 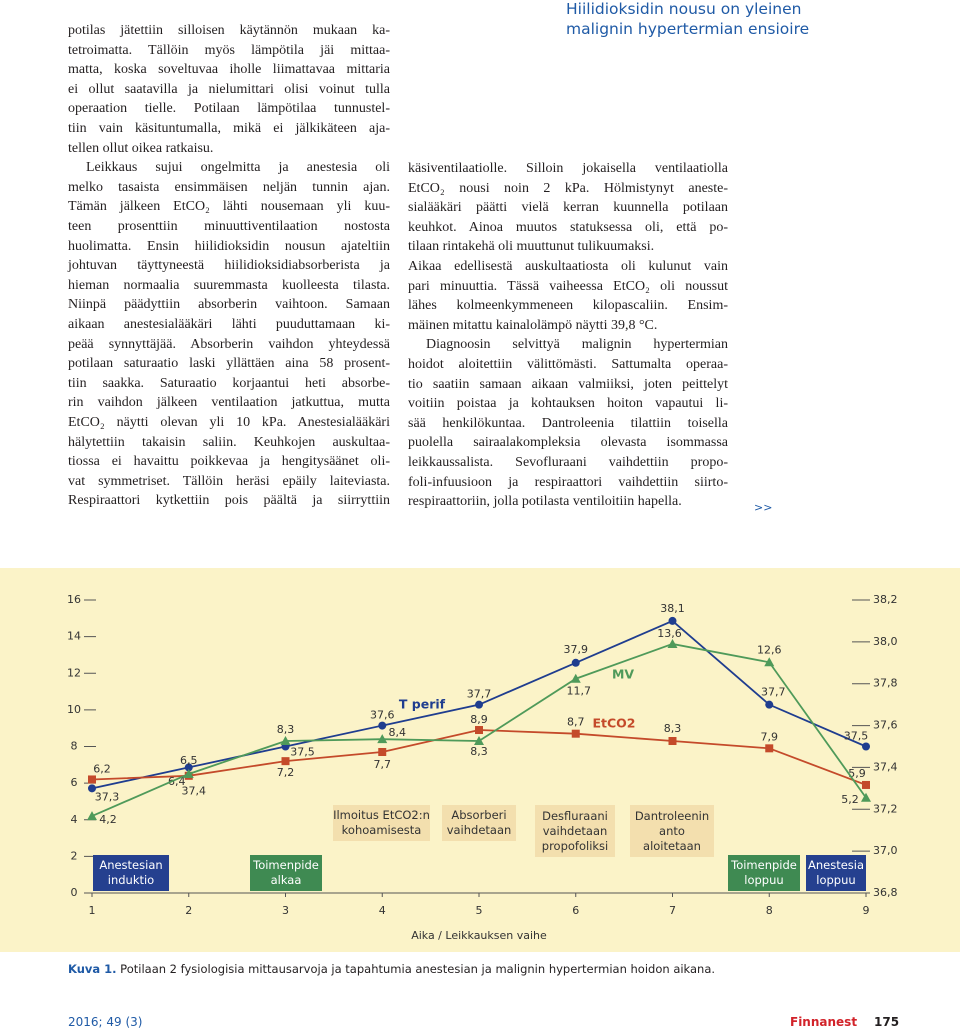 I want to click on y2-tick-label: 37,6, so click(x=885, y=725).